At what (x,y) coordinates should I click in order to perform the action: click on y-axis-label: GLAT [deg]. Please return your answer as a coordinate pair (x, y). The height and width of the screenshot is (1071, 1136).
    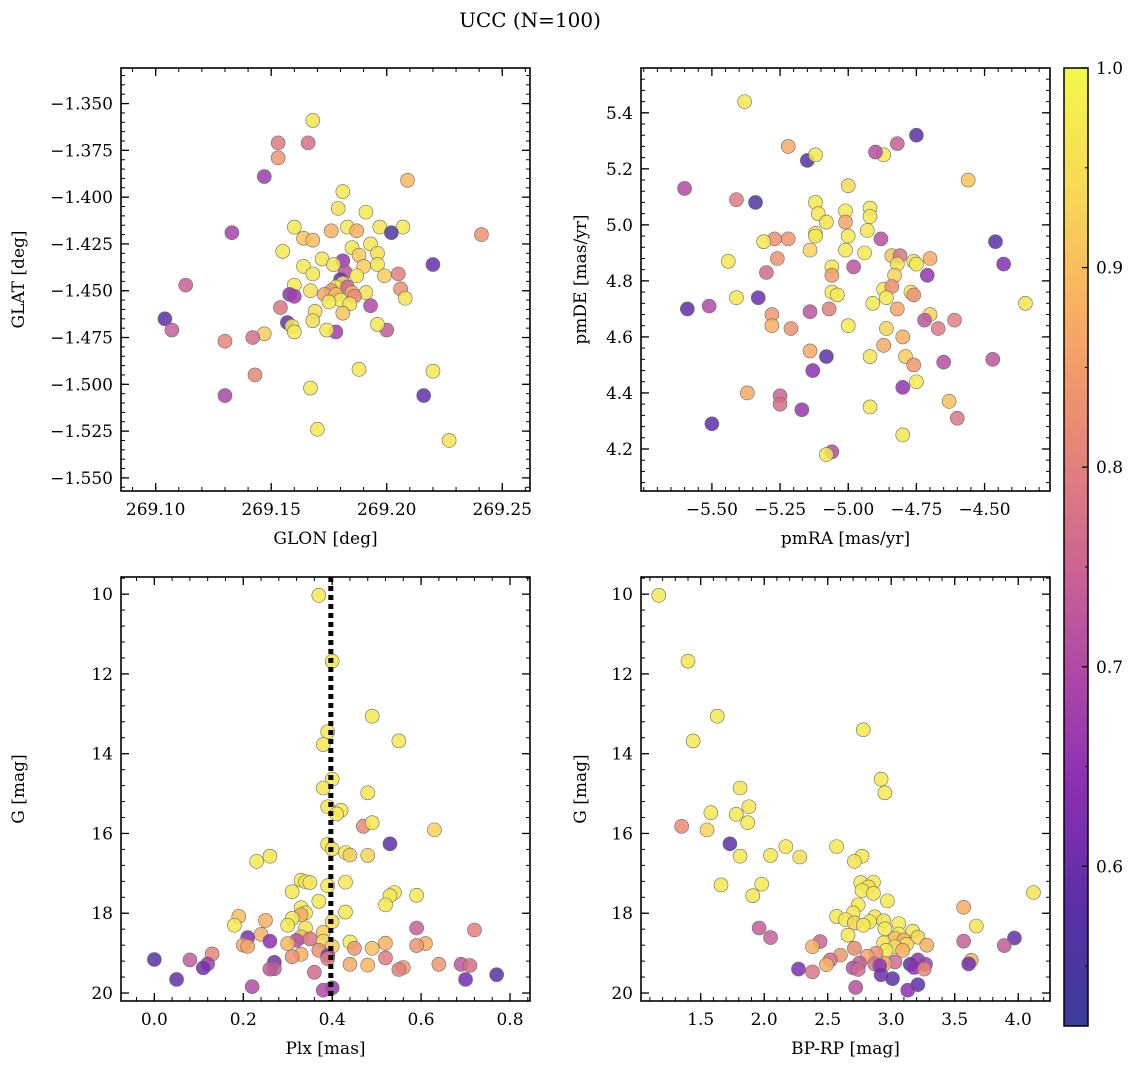
    Looking at the image, I should click on (19, 279).